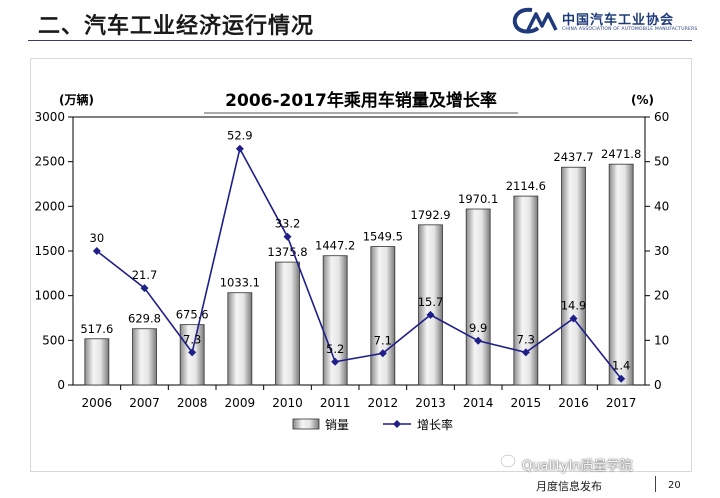 This screenshot has height=498, width=720. I want to click on sales-bar-value-label: 1792.9, so click(430, 215).